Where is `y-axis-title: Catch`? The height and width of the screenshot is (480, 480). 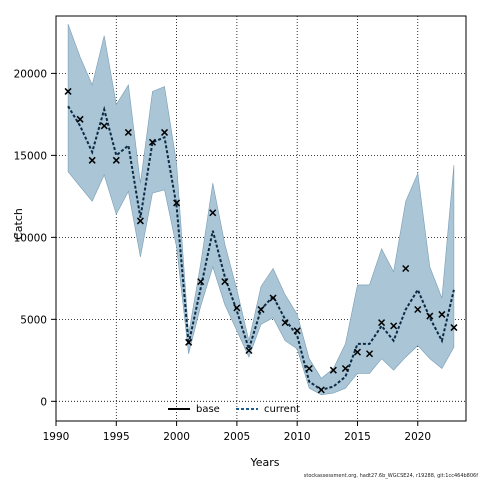 y-axis-title: Catch is located at coordinates (18, 224).